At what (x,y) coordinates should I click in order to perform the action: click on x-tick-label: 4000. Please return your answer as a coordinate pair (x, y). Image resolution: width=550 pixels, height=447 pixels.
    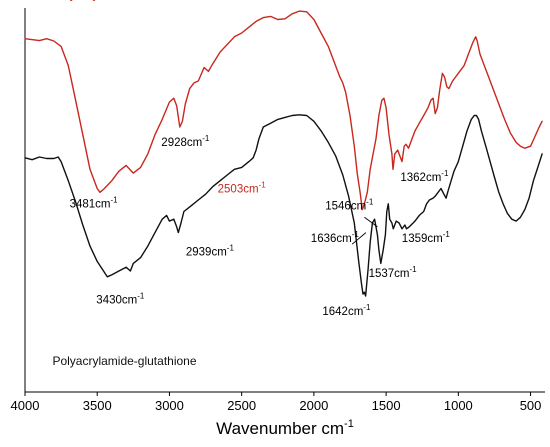
    Looking at the image, I should click on (25, 405).